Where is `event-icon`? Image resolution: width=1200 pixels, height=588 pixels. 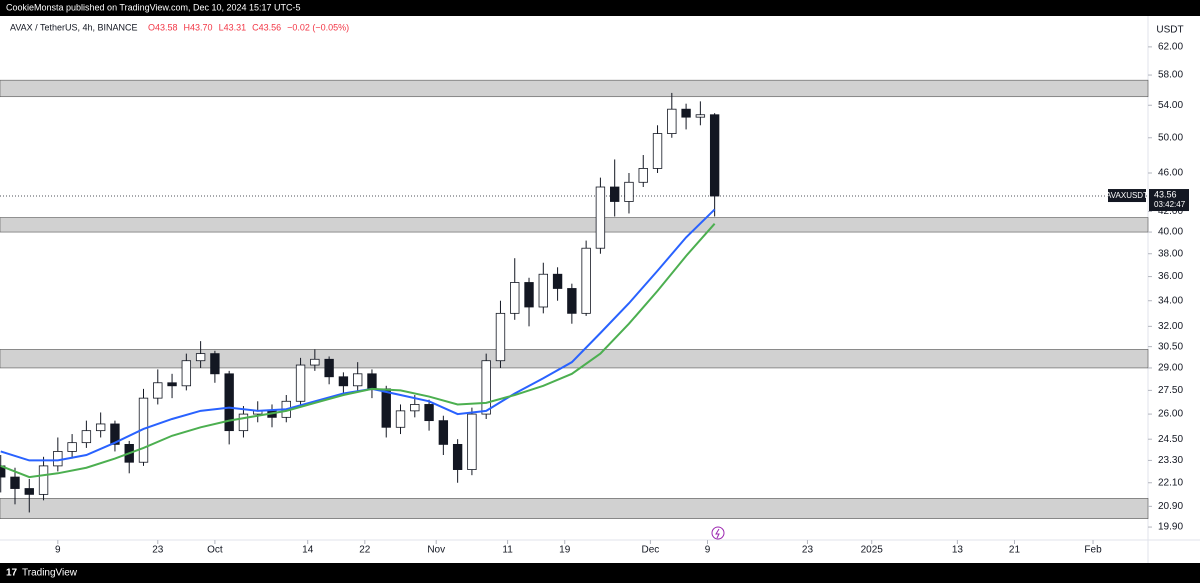
event-icon is located at coordinates (718, 533).